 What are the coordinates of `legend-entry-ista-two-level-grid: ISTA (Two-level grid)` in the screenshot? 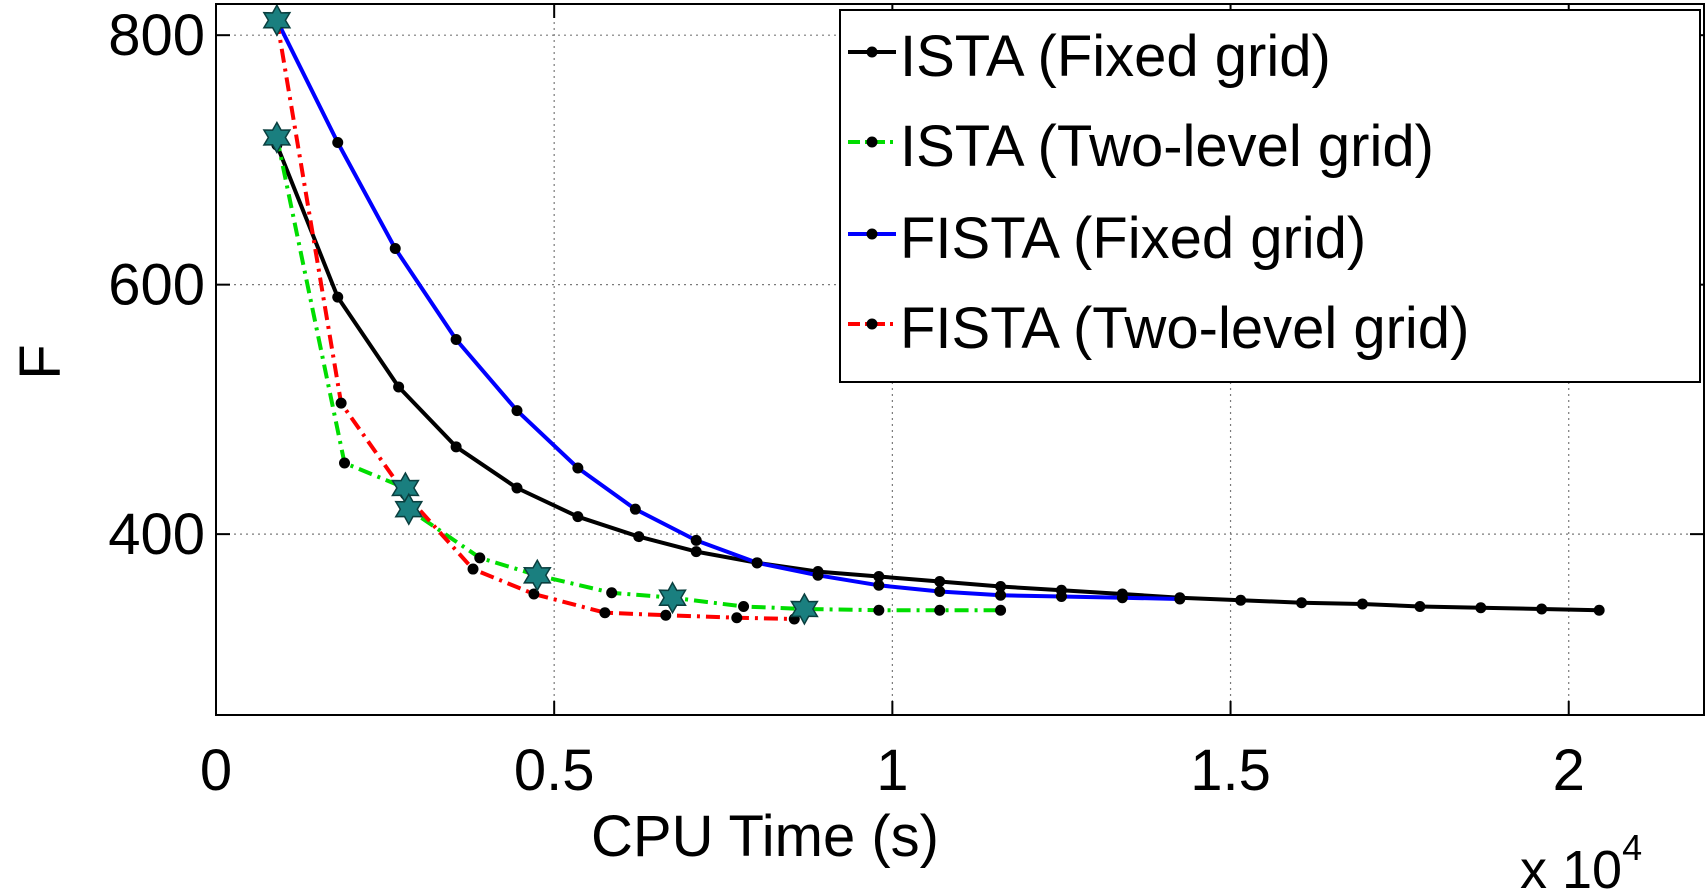 It's located at (1141, 146).